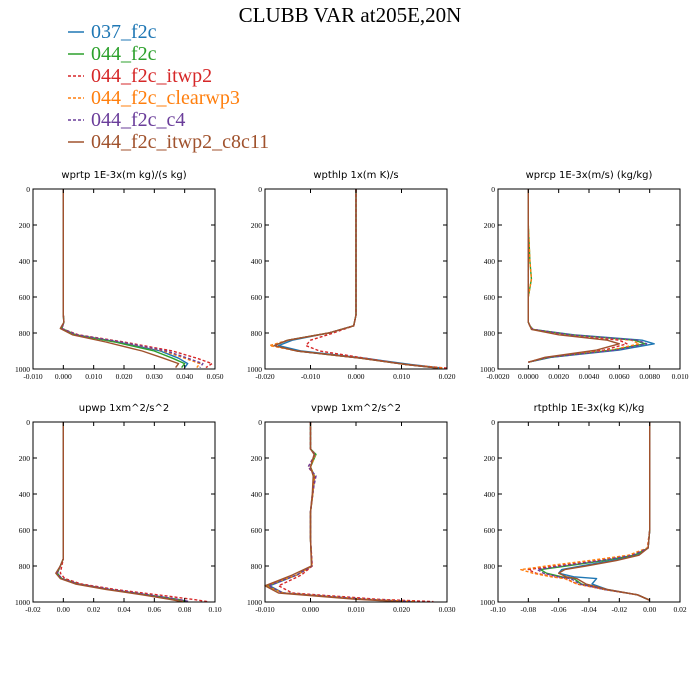 This screenshot has width=700, height=700. What do you see at coordinates (490, 494) in the screenshot?
I see `panel-5-ytick-label-2: 400` at bounding box center [490, 494].